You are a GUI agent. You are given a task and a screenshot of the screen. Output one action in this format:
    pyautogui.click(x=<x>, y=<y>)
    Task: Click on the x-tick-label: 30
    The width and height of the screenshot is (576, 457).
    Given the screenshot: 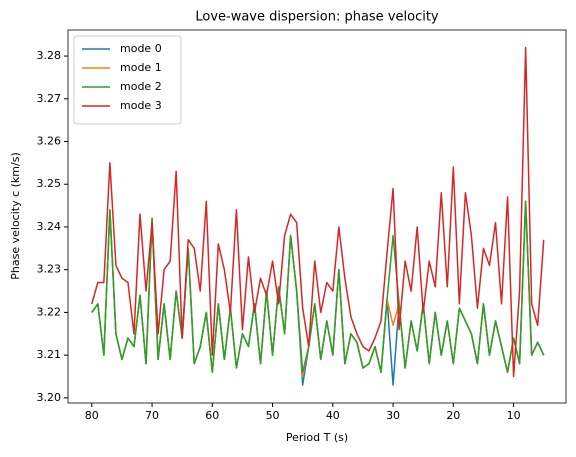 What is the action you would take?
    pyautogui.click(x=393, y=415)
    